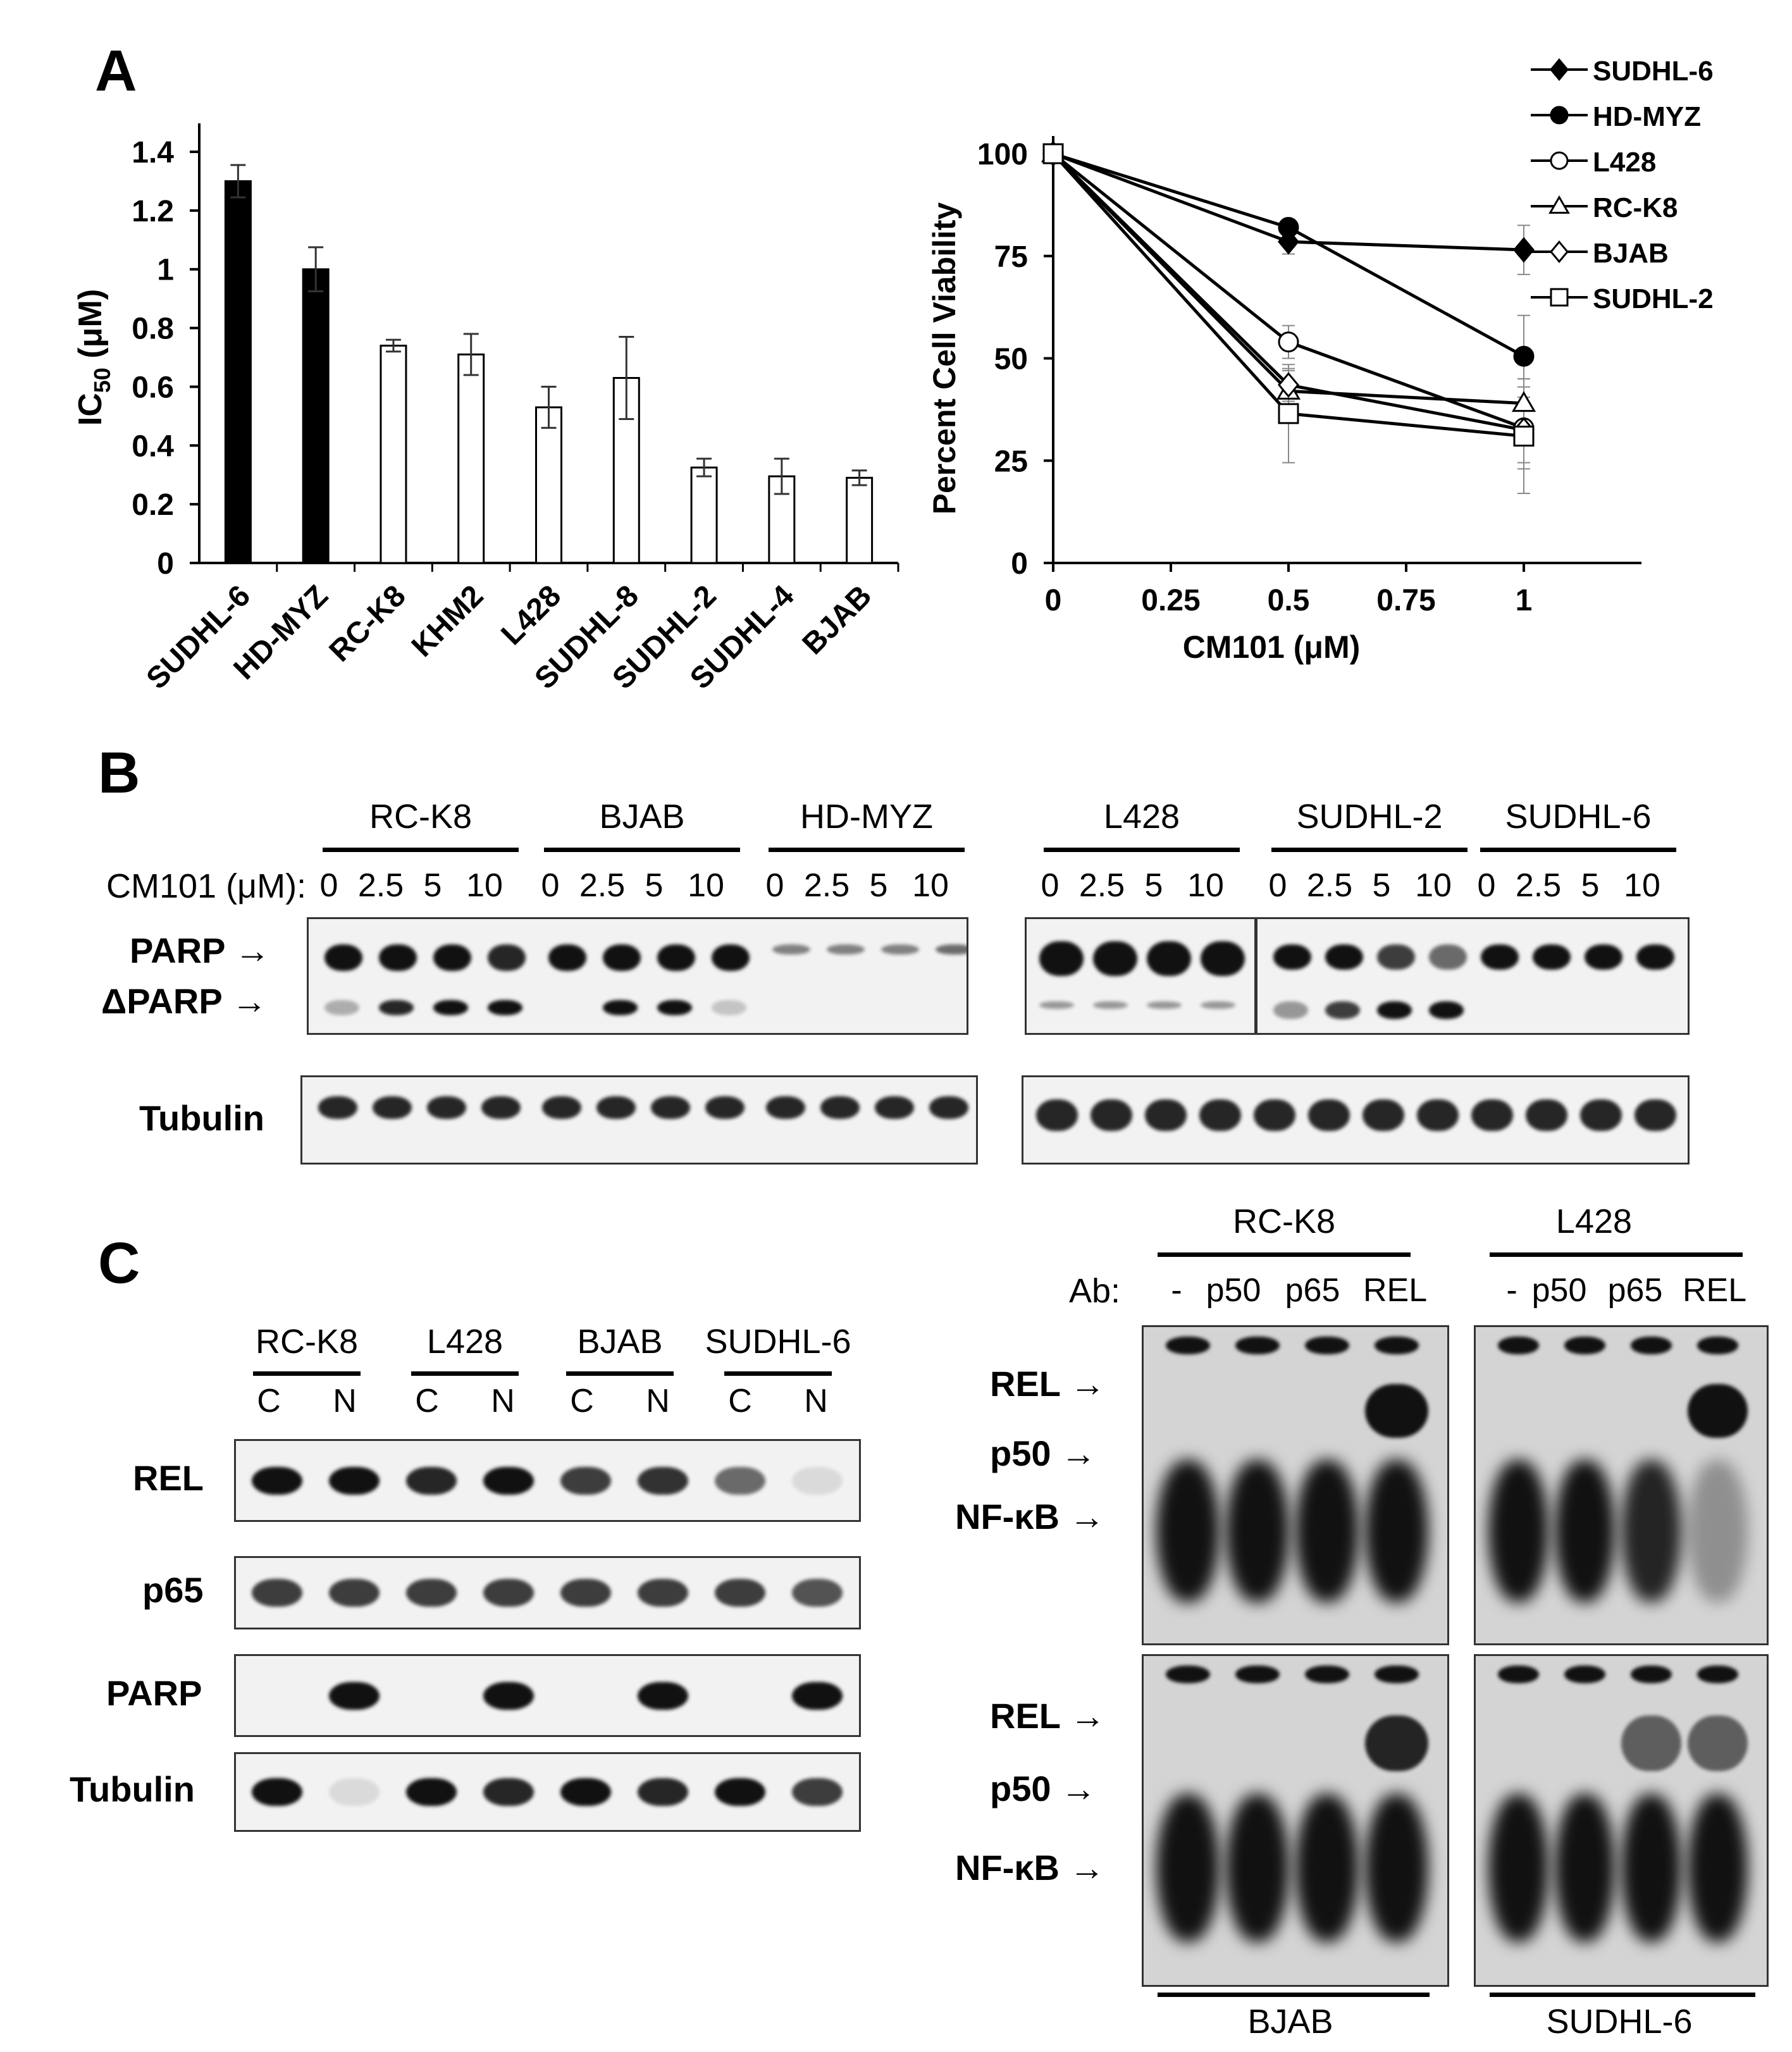 The height and width of the screenshot is (2052, 1792). I want to click on rel-supershift-band, so click(1396, 1411).